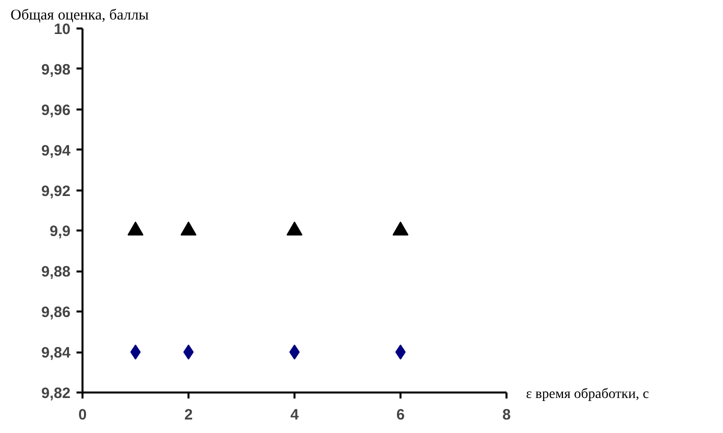 The image size is (723, 433). Describe the element at coordinates (82, 415) in the screenshot. I see `x-tick-label: 0` at that location.